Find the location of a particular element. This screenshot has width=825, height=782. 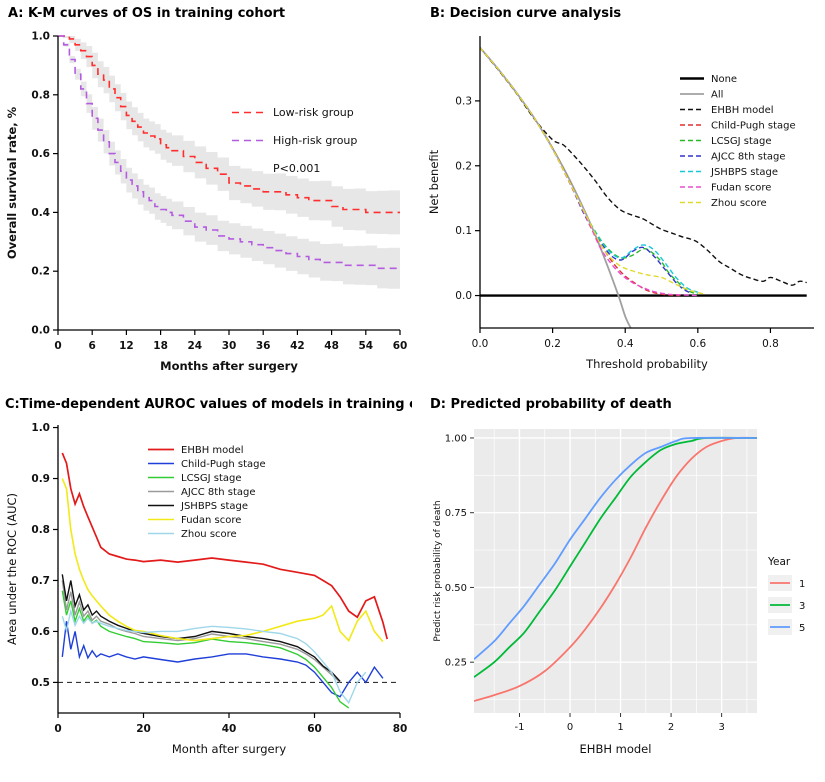

svg-text: 1.00 is located at coordinates (456, 438).